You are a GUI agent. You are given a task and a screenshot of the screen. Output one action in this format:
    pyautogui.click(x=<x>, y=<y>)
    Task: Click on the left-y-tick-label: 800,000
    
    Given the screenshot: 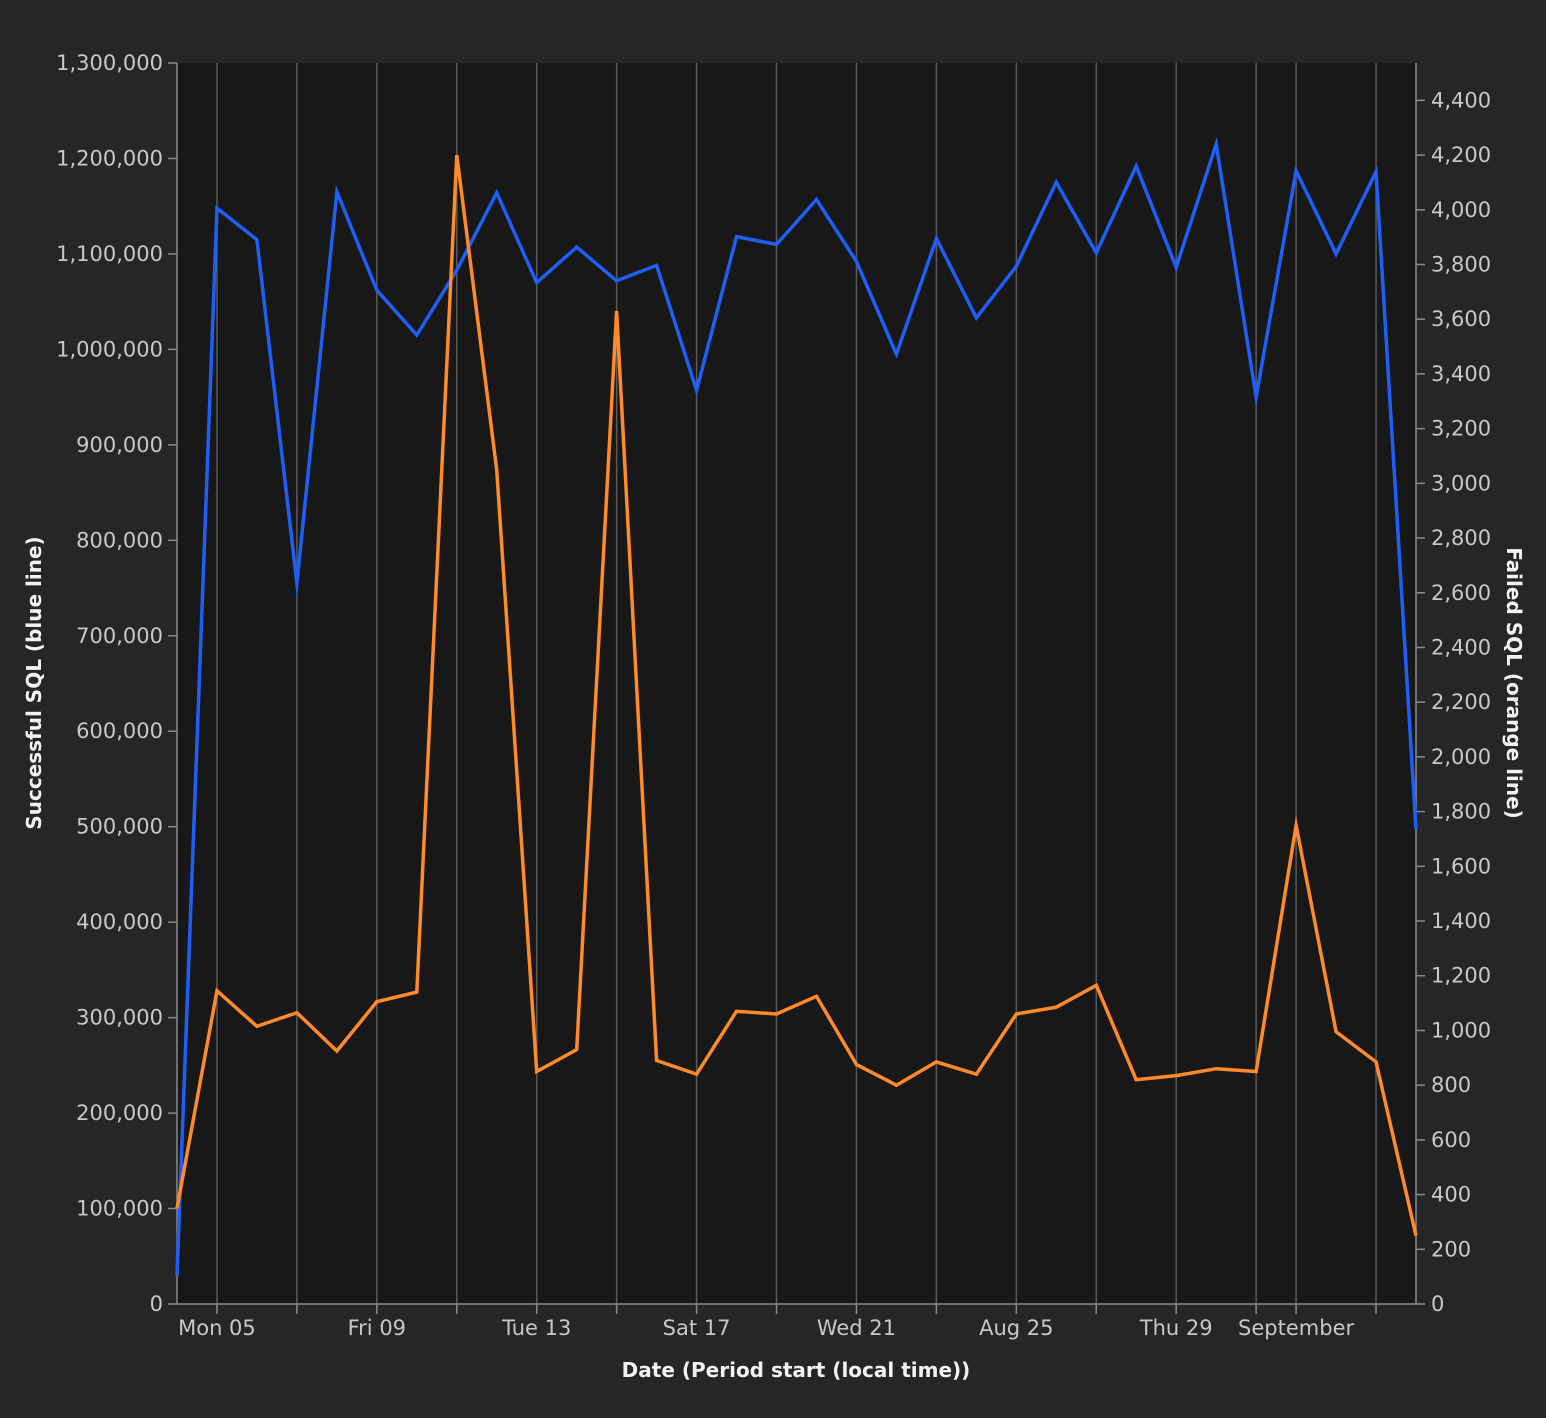 What is the action you would take?
    pyautogui.click(x=119, y=540)
    